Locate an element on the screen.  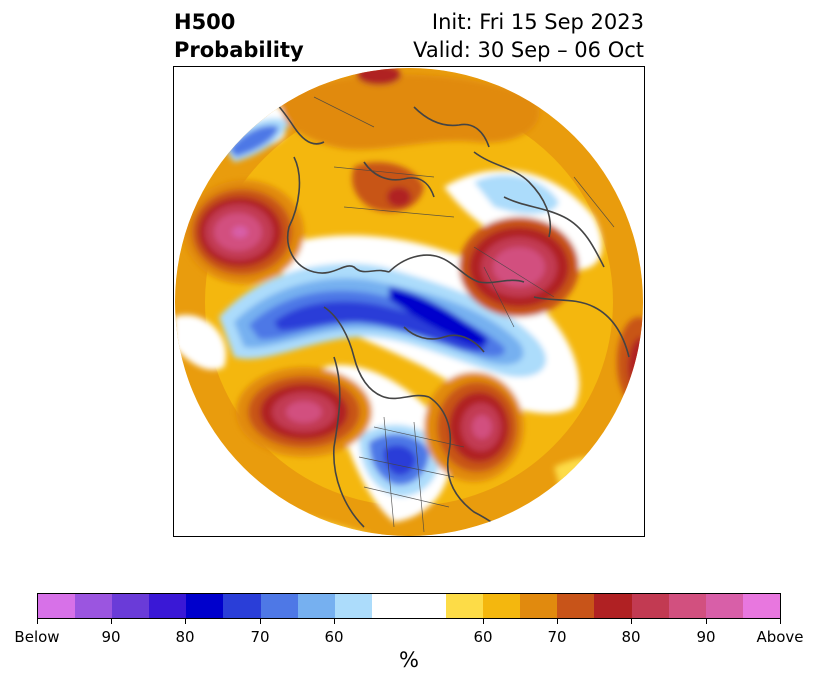
colorbar-neutral is located at coordinates (409, 606).